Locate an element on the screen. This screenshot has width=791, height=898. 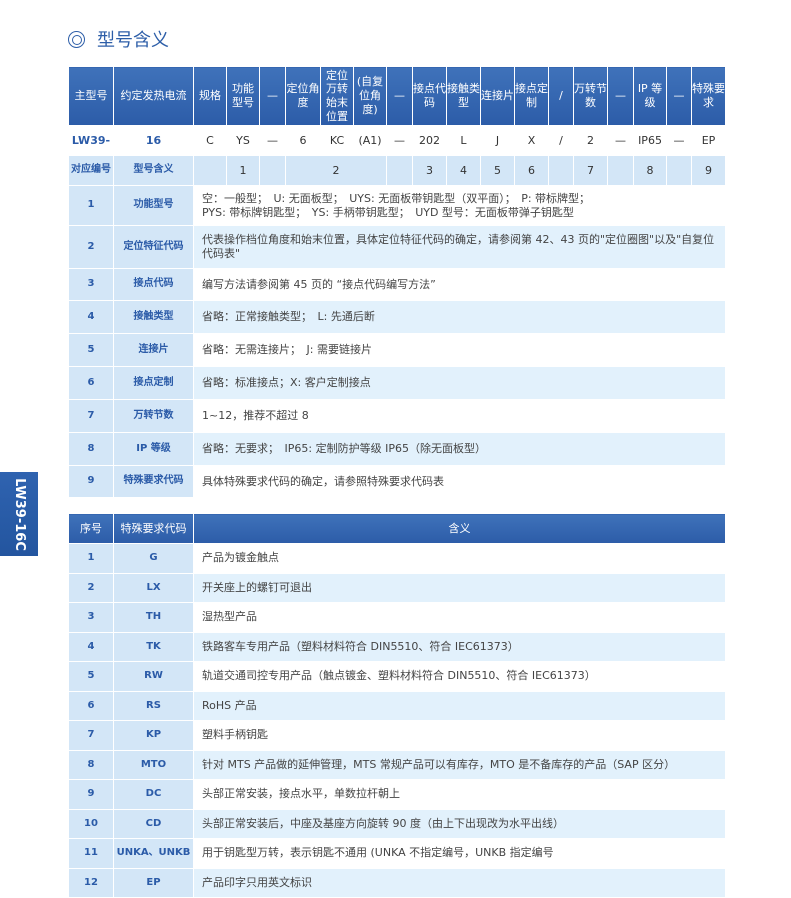
detail-text: 1~12，推荐不超过 8 is located at coordinates (459, 416).